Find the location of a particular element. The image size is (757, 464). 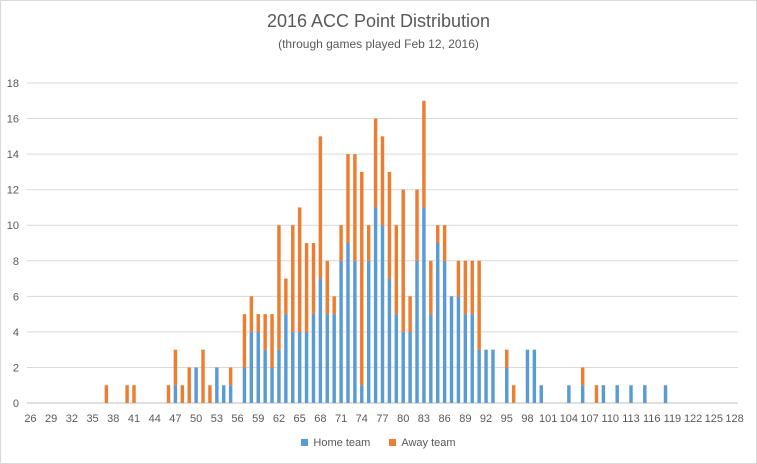

chart-subtitle: (through games played Feb 12, 2016) is located at coordinates (378, 44).